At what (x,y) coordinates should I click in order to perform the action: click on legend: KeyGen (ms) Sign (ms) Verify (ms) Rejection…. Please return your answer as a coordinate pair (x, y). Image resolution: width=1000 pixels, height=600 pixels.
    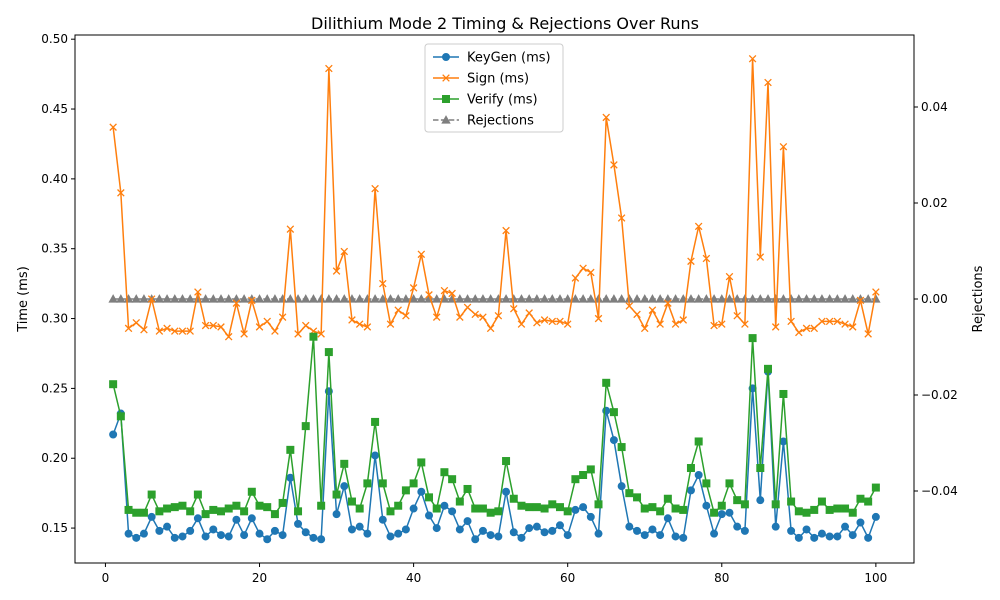
    Looking at the image, I should click on (494, 88).